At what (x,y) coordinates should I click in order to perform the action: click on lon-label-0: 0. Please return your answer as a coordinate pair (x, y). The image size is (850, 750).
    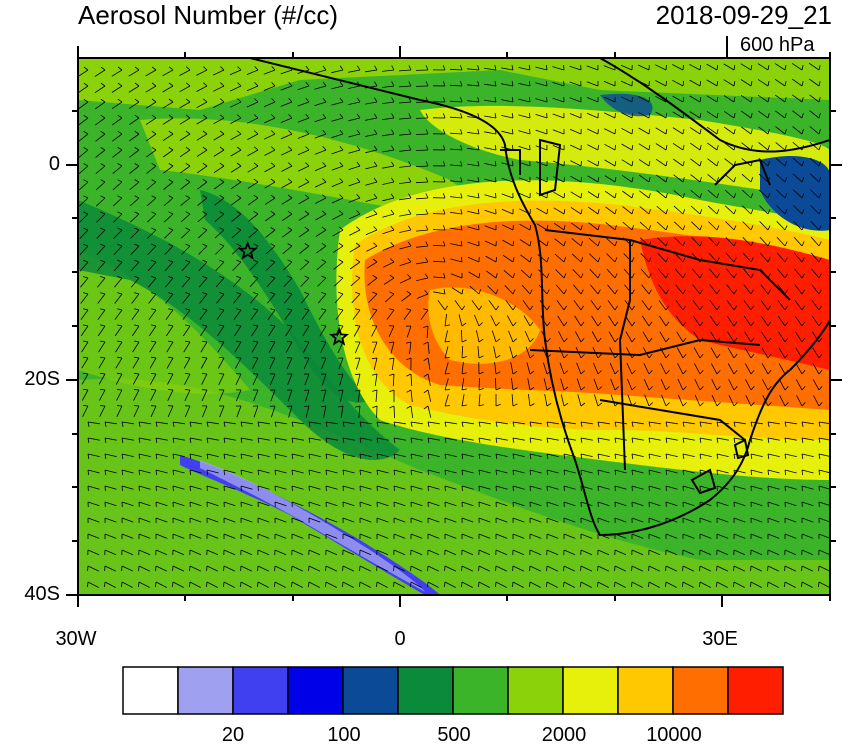
    Looking at the image, I should click on (400, 639).